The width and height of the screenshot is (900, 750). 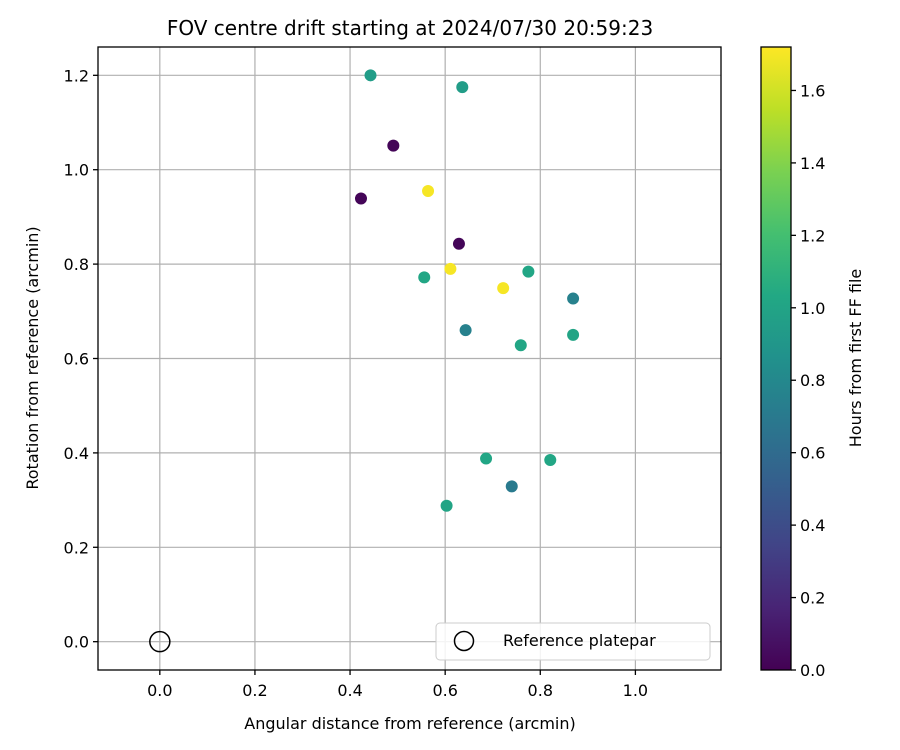 What do you see at coordinates (397, 685) in the screenshot?
I see `x-axis-ticks: 0.0 0.2 0.4 0.6 0.8 1.0` at bounding box center [397, 685].